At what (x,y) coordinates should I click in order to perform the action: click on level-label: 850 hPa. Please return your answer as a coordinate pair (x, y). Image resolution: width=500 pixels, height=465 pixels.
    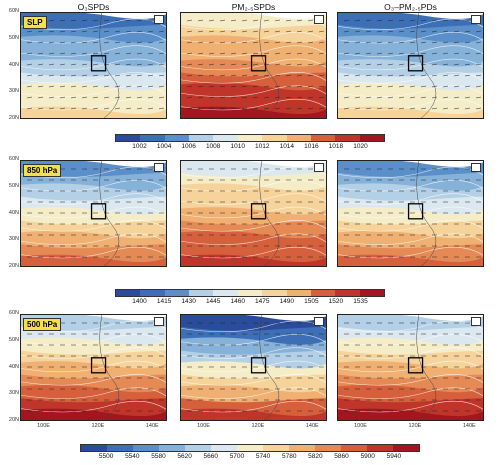
    Looking at the image, I should click on (42, 170).